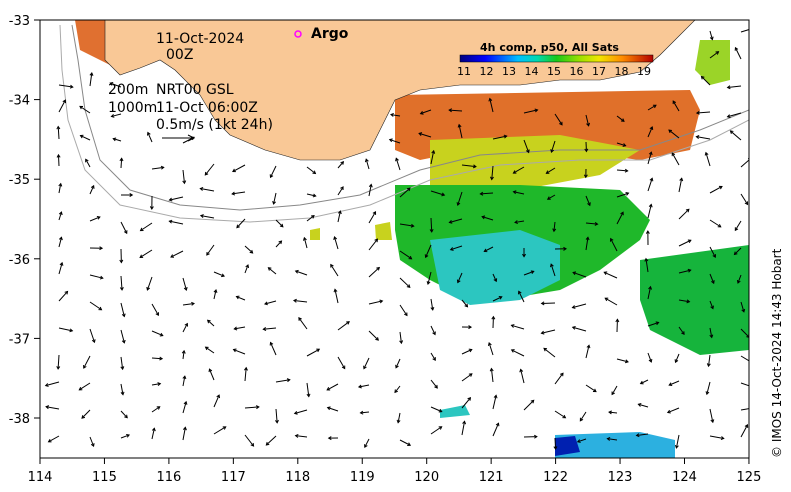  What do you see at coordinates (426, 477) in the screenshot?
I see `x-tick-label: 120` at bounding box center [426, 477].